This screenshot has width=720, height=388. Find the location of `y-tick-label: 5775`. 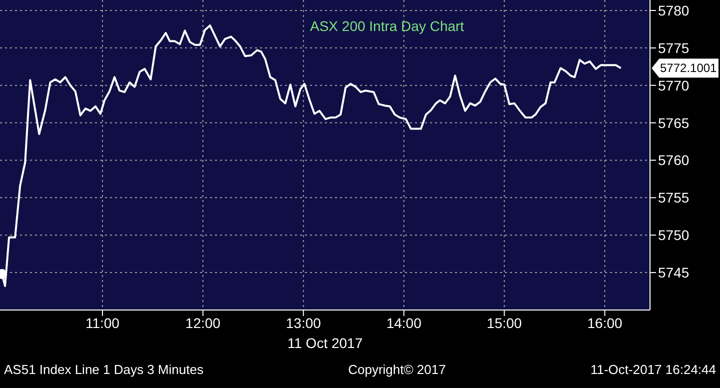

y-tick-label: 5775 is located at coordinates (674, 48).